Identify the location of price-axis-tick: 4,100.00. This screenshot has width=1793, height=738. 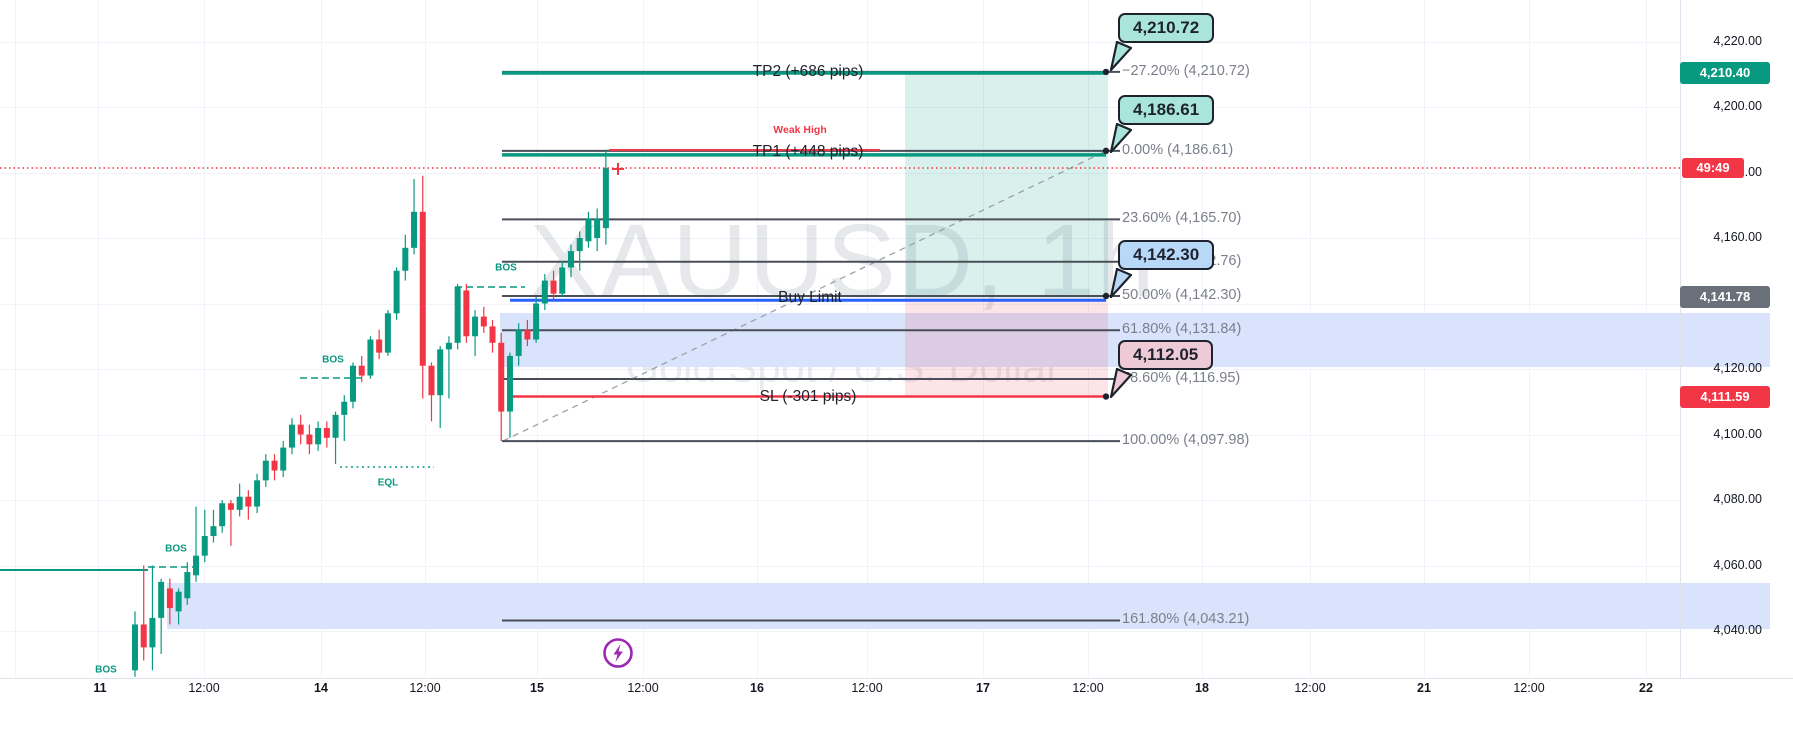
(1737, 433).